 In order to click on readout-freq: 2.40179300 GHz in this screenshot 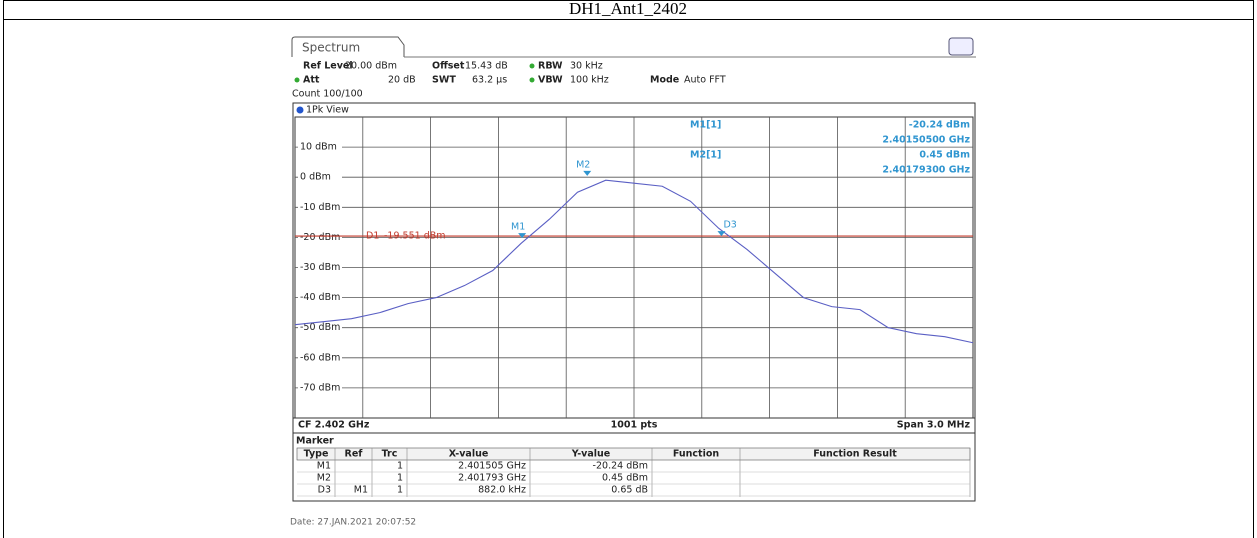, I will do `click(926, 170)`.